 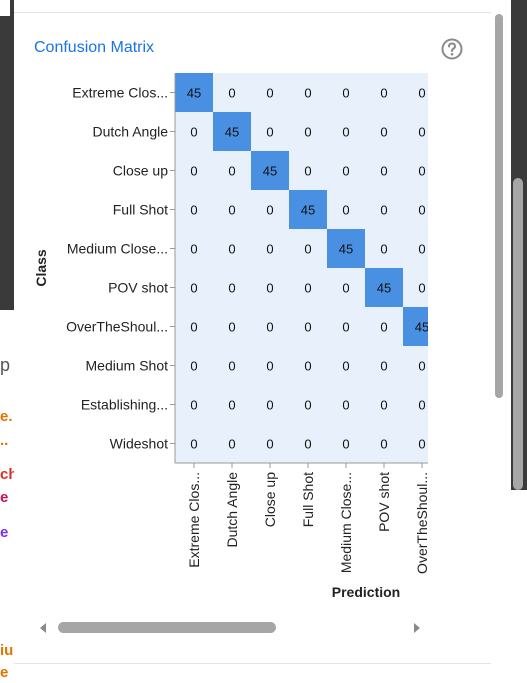 What do you see at coordinates (417, 628) in the screenshot?
I see `scroll-right-icon` at bounding box center [417, 628].